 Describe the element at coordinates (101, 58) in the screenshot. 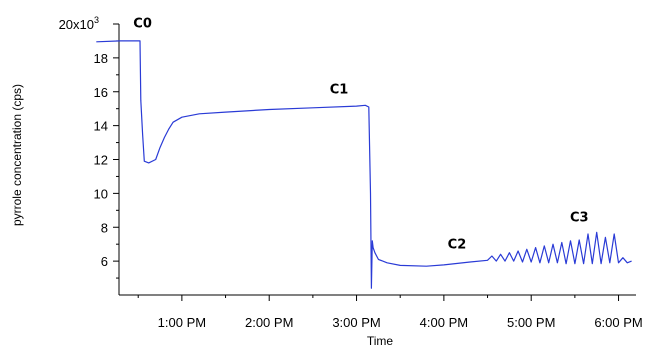

I see `y-tick-label-18: 18` at that location.